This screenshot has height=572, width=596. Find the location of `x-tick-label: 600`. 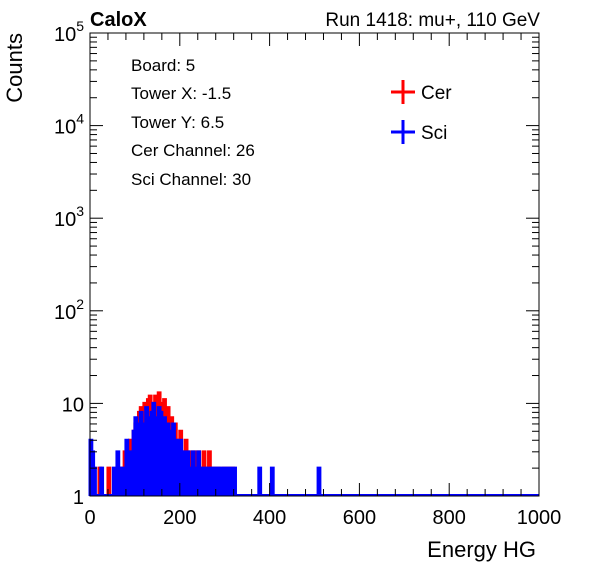

x-tick-label: 600 is located at coordinates (359, 518).